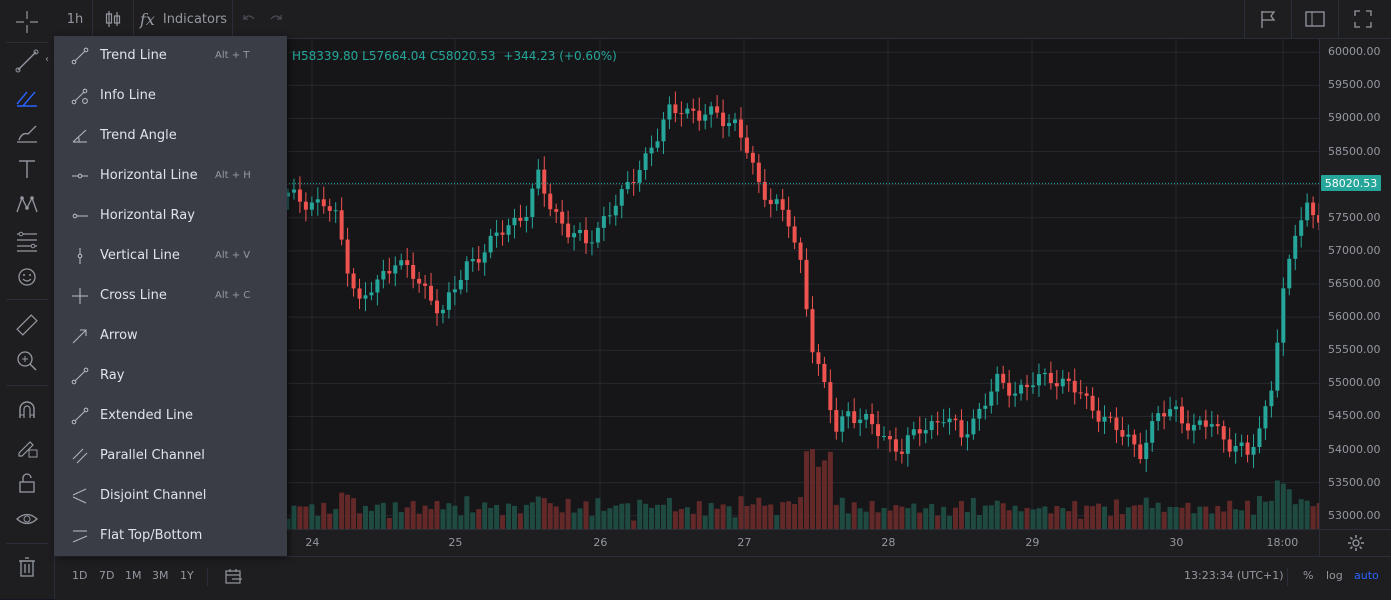  I want to click on menu-item-extended-line: Extended Line, so click(170, 416).